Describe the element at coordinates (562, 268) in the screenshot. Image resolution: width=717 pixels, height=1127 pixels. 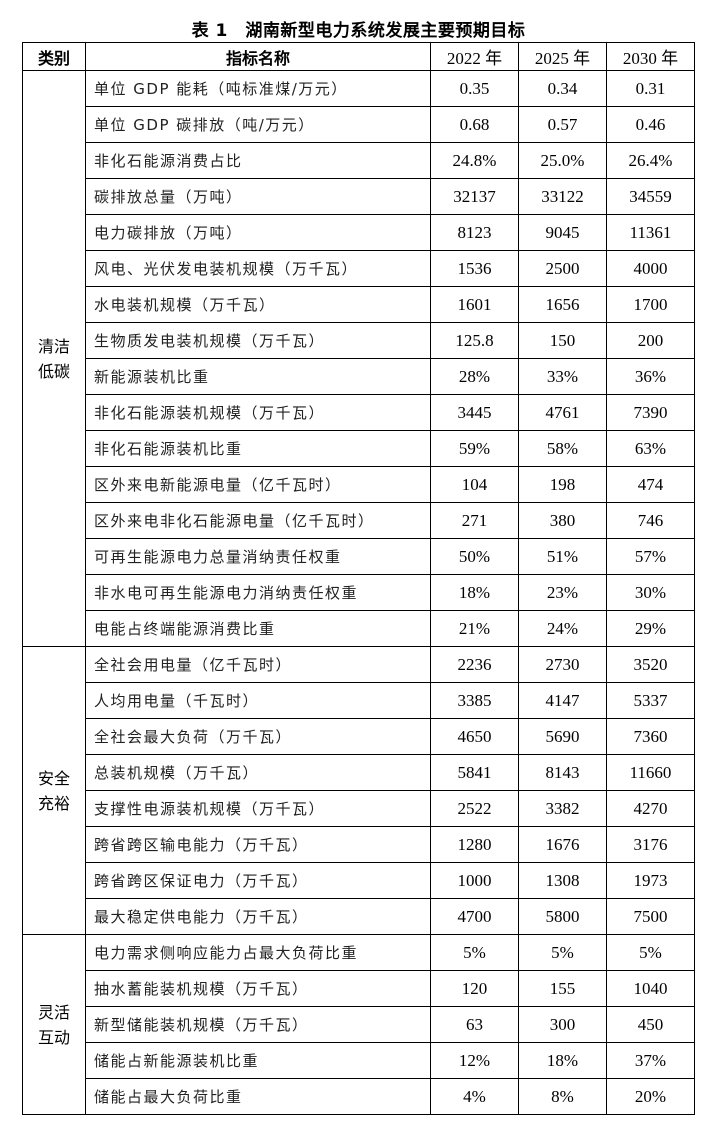
I see `value-2025: 2500` at that location.